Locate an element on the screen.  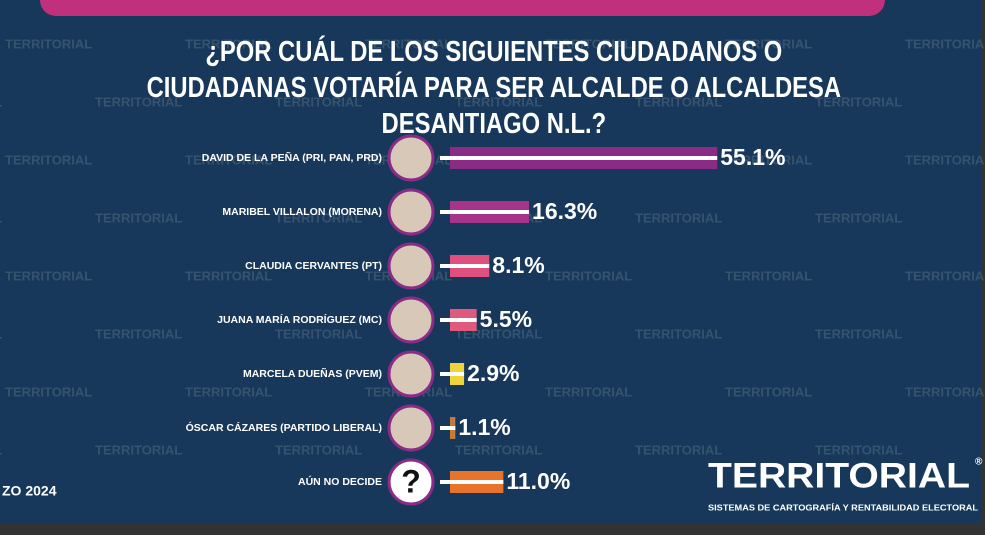
category-label: MARIBEL VILLALON (MORENA) is located at coordinates (302, 212).